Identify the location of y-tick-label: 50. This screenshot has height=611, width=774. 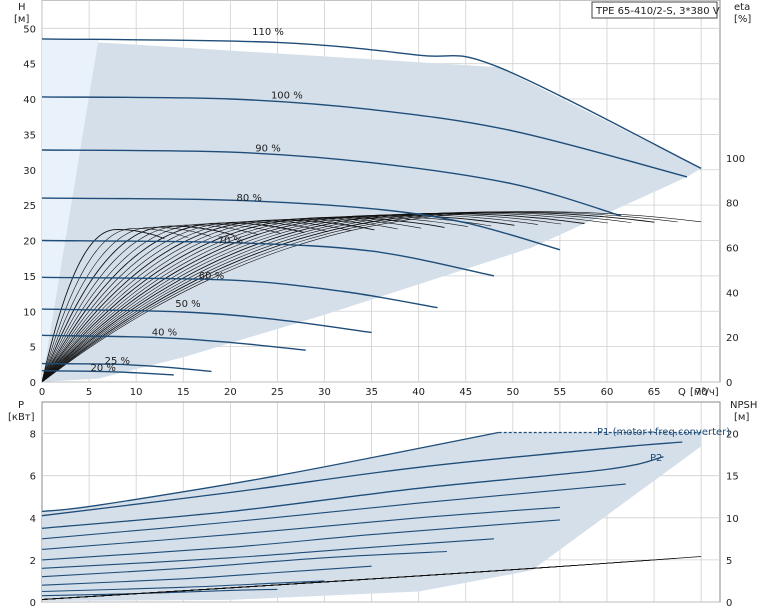
(29, 29).